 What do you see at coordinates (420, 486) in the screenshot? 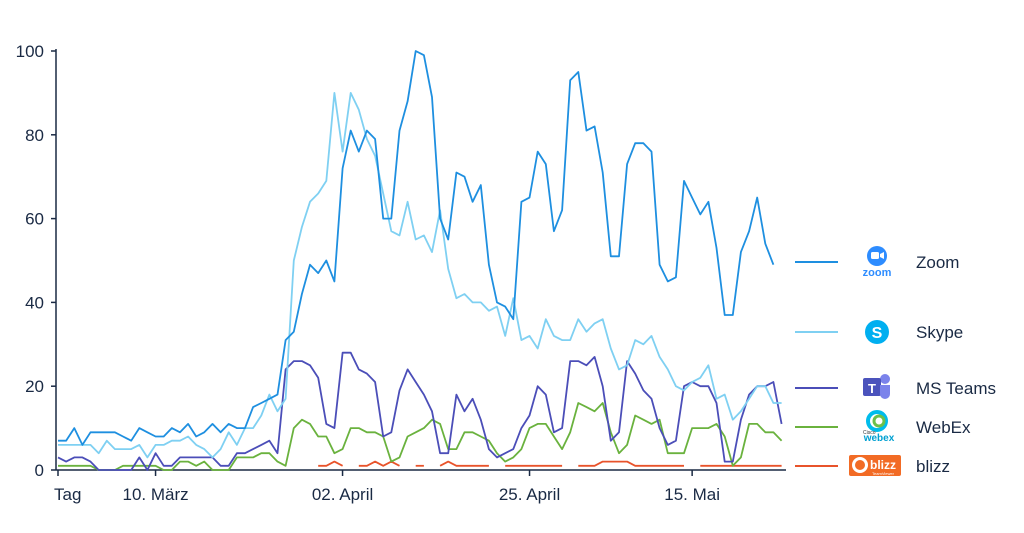
I see `x-axis: Tag 10. März 02. April 25. April 15. Mai` at bounding box center [420, 486].